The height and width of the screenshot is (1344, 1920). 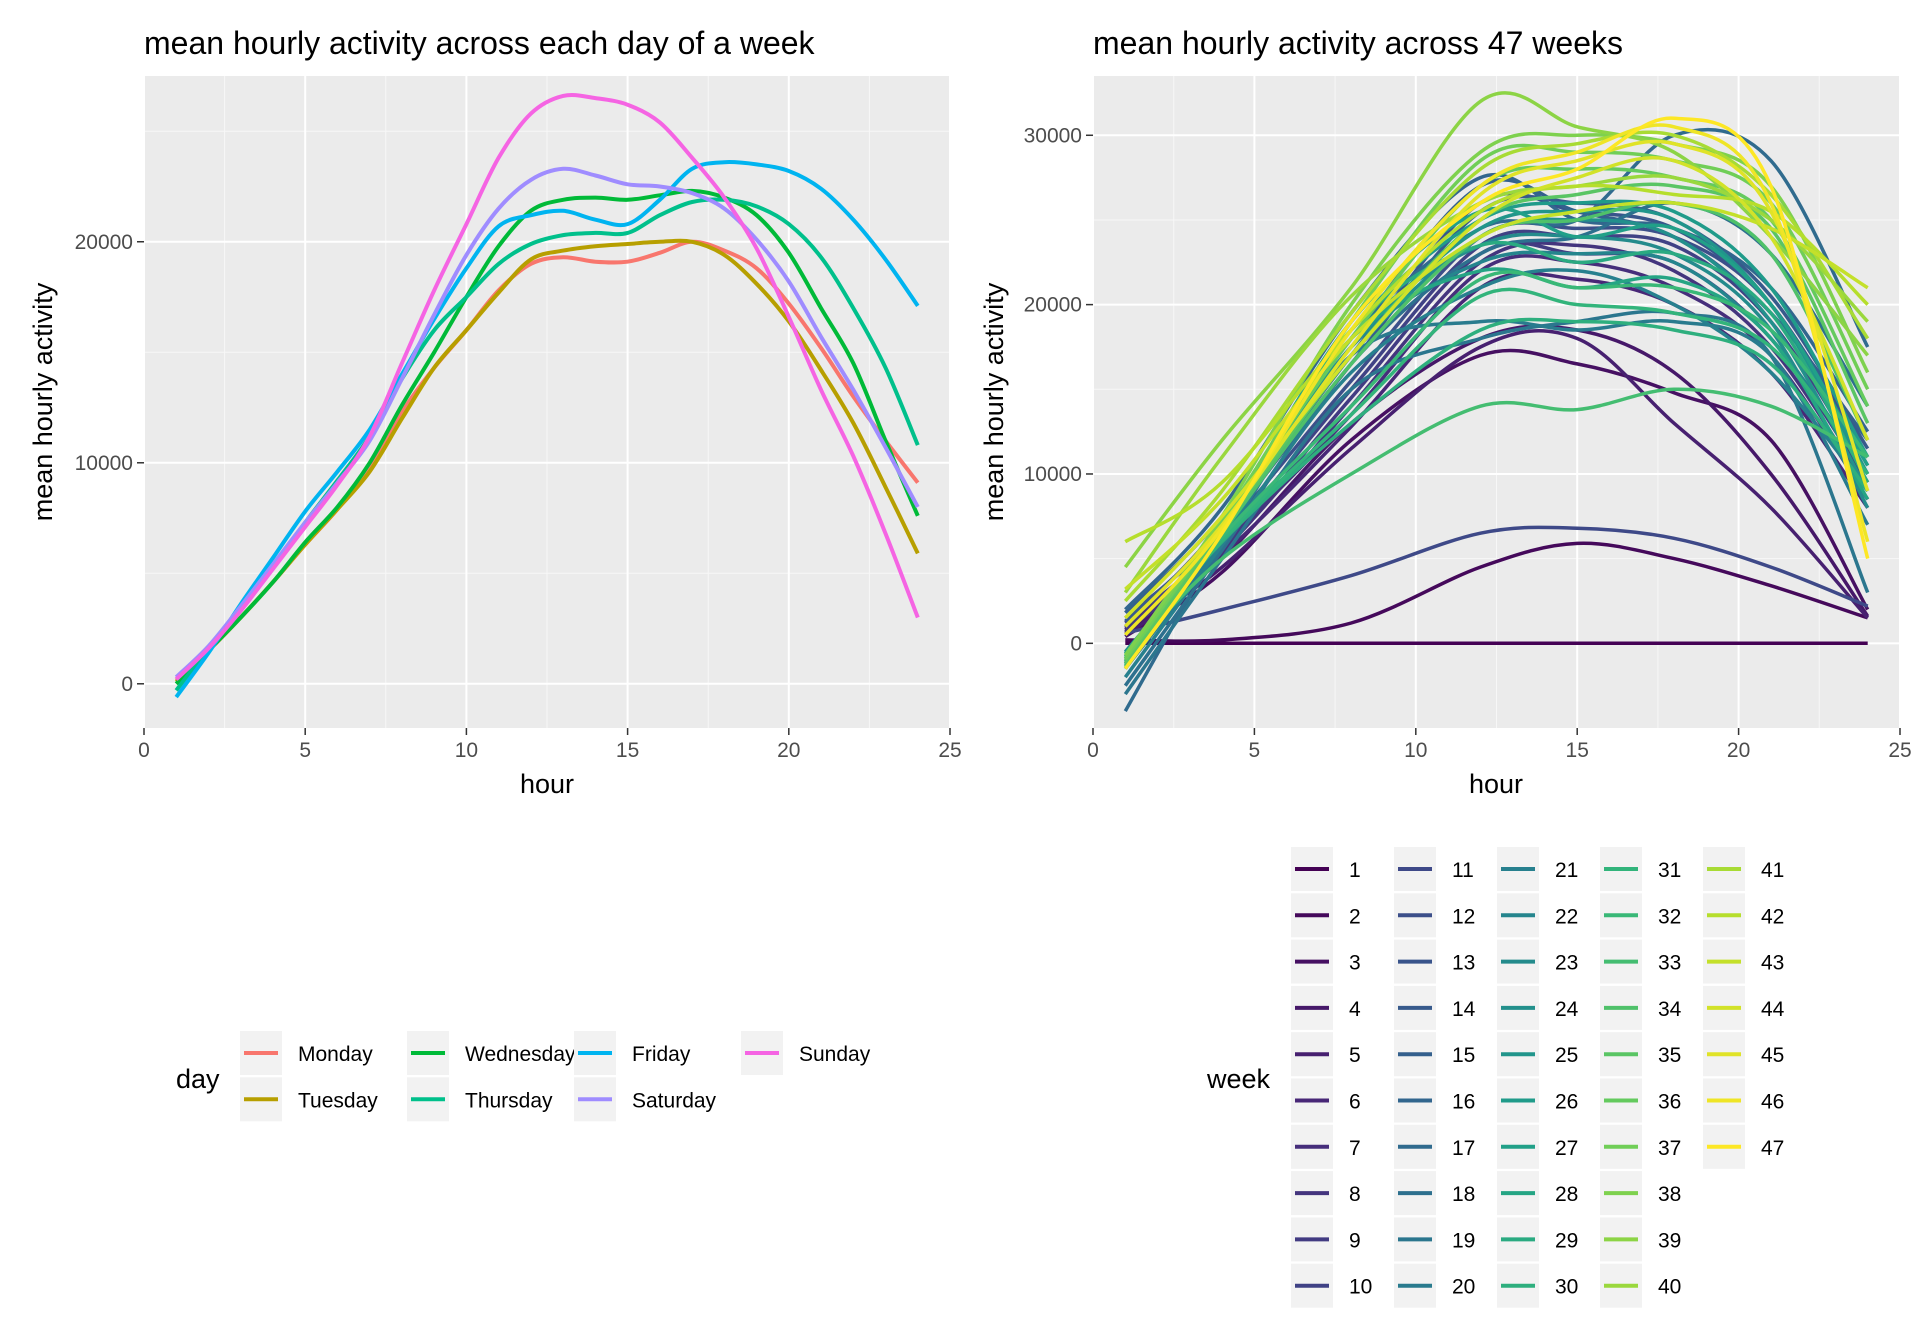 I want to click on chart-week-legend-label: 45, so click(x=1772, y=1055).